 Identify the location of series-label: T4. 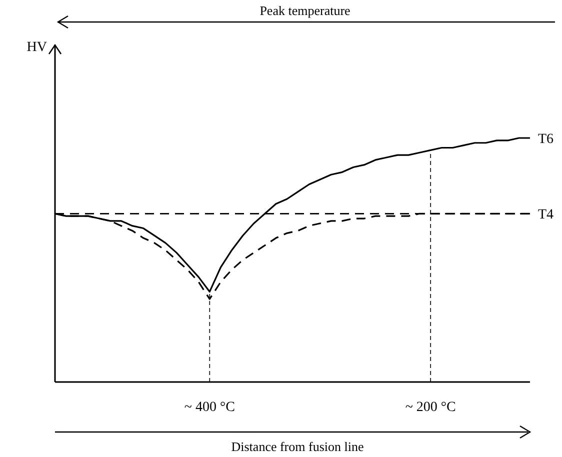
(546, 215).